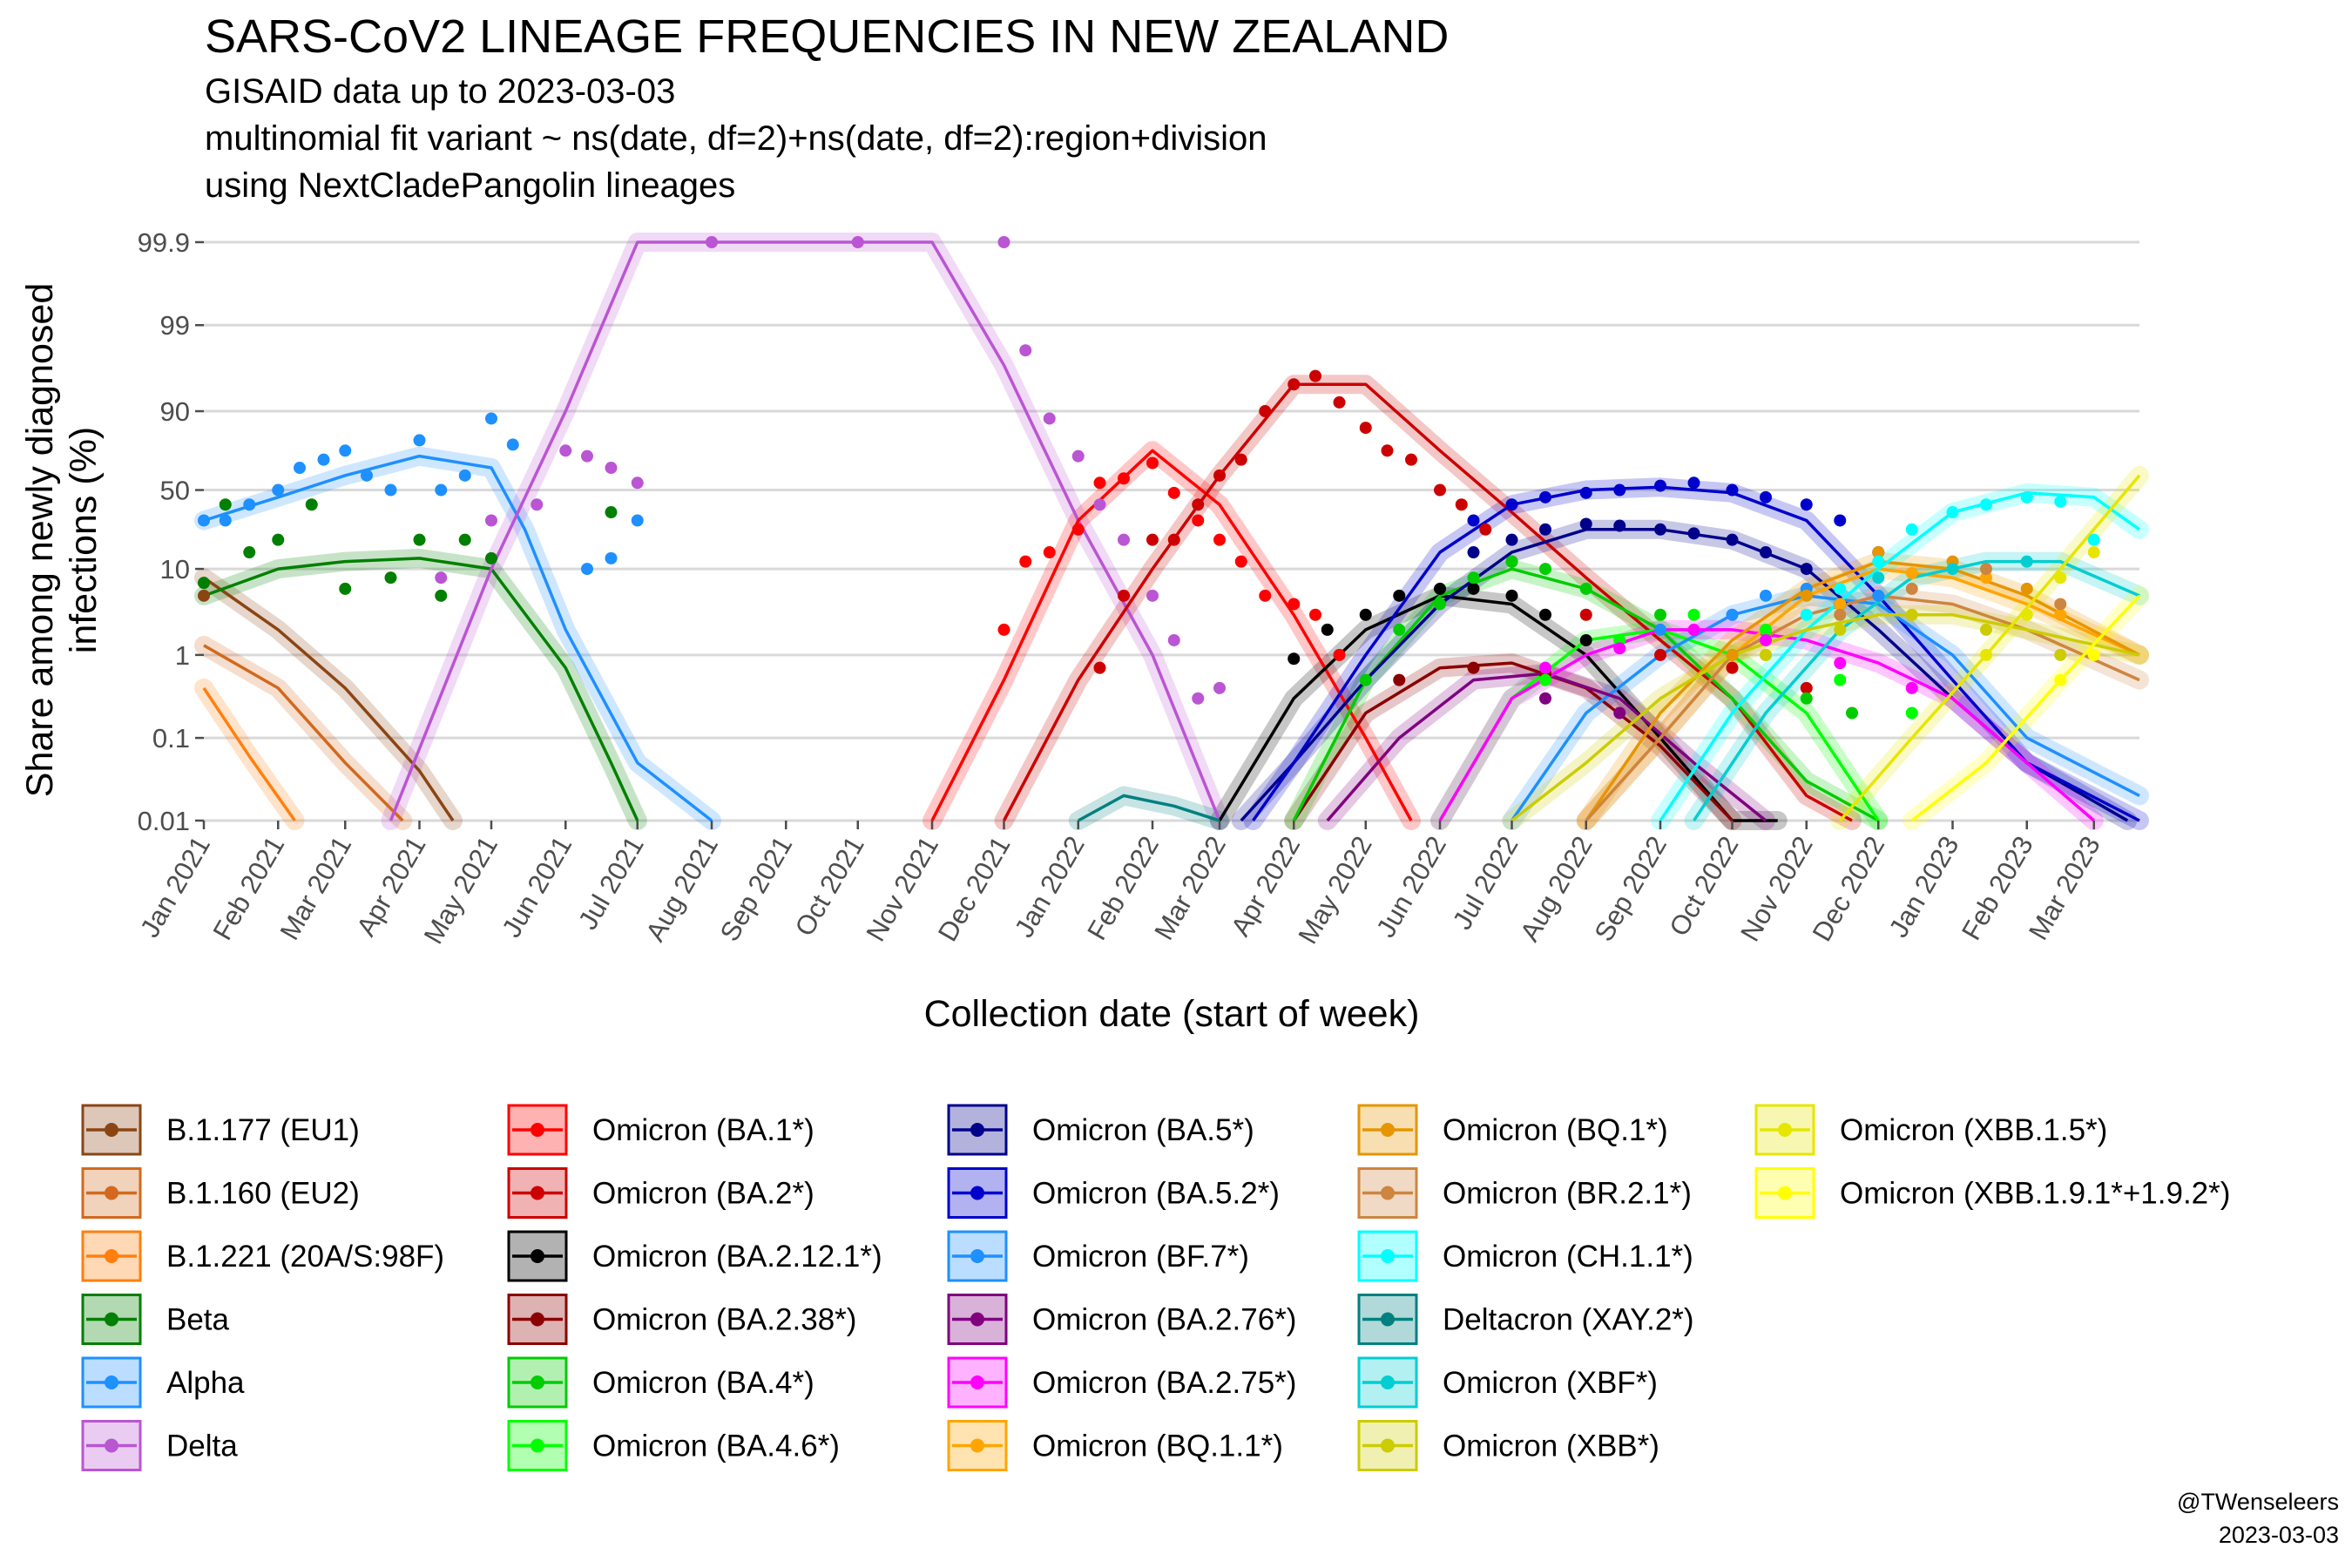  What do you see at coordinates (1050, 887) in the screenshot?
I see `x-tick-label: Jan 2022` at bounding box center [1050, 887].